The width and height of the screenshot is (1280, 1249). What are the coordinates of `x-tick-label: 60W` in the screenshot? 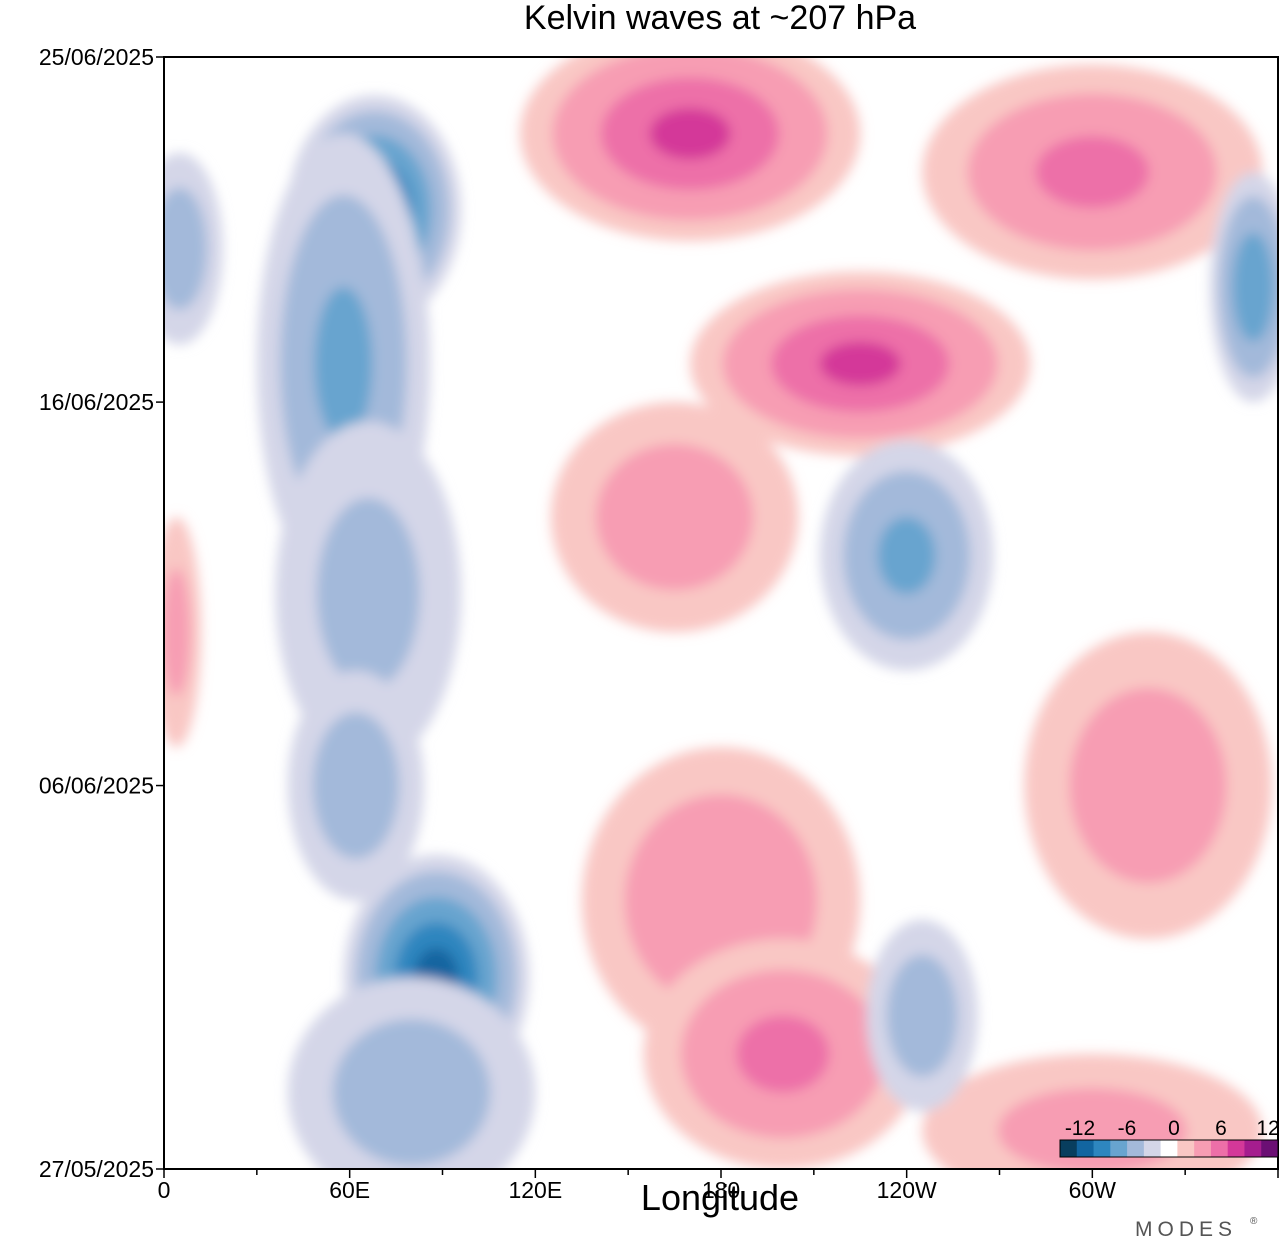 It's located at (1093, 1190).